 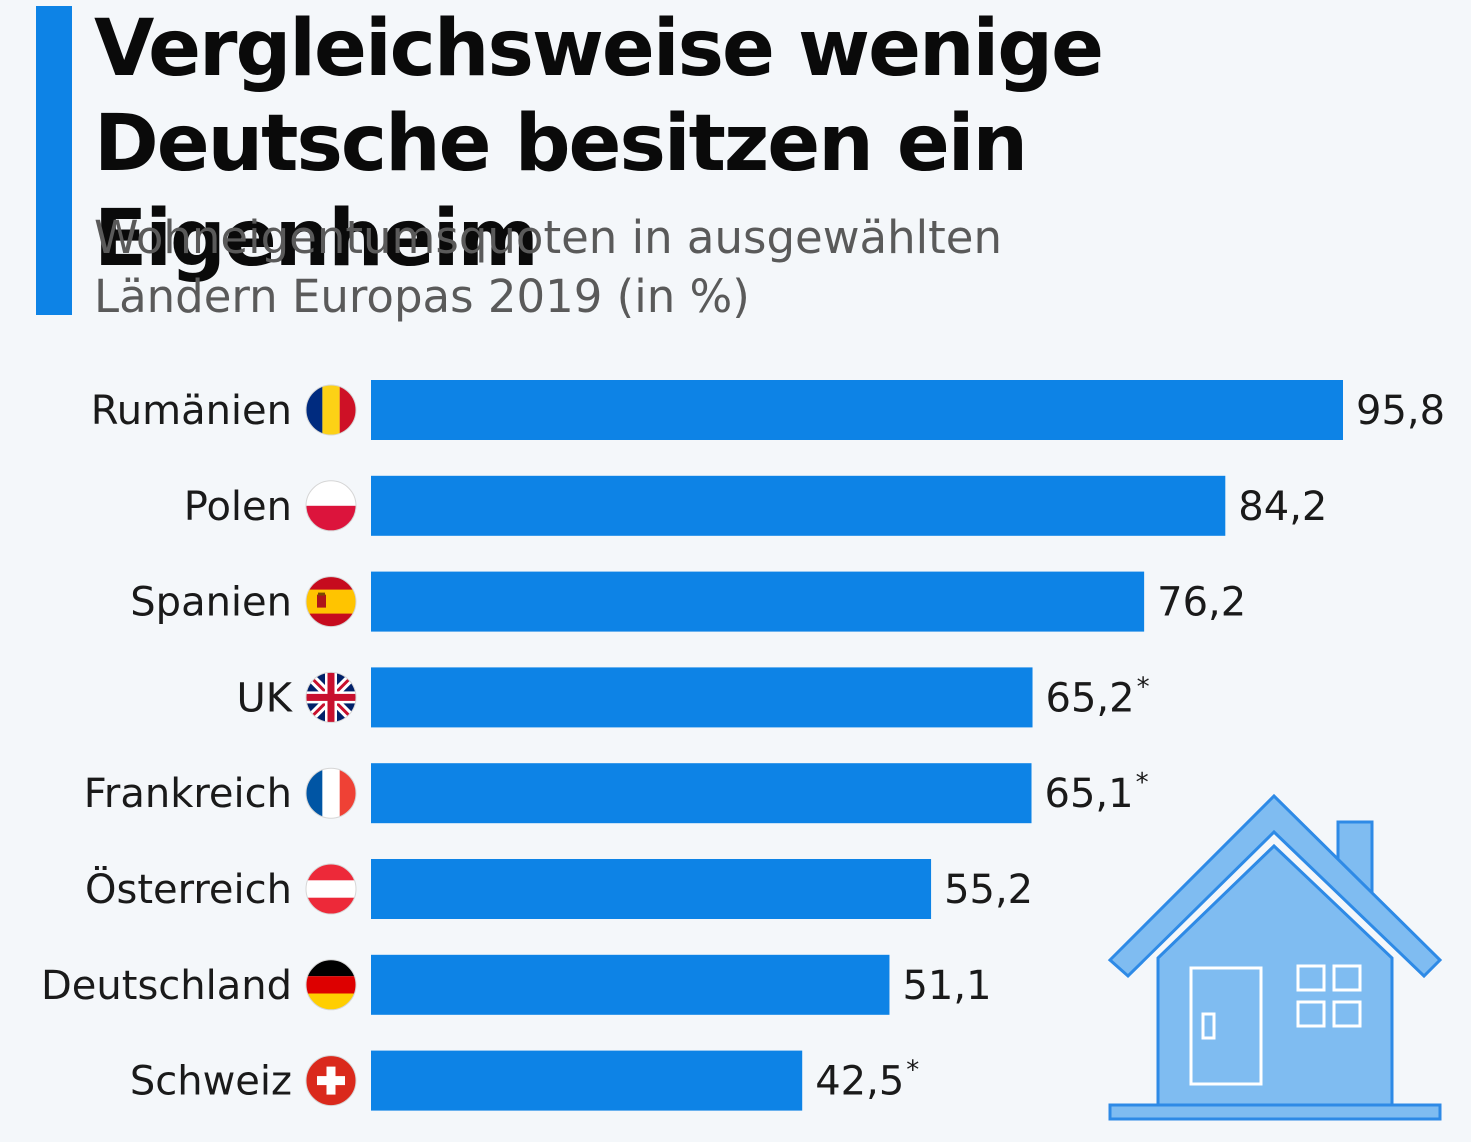 I want to click on value-label: 51,1, so click(x=946, y=986).